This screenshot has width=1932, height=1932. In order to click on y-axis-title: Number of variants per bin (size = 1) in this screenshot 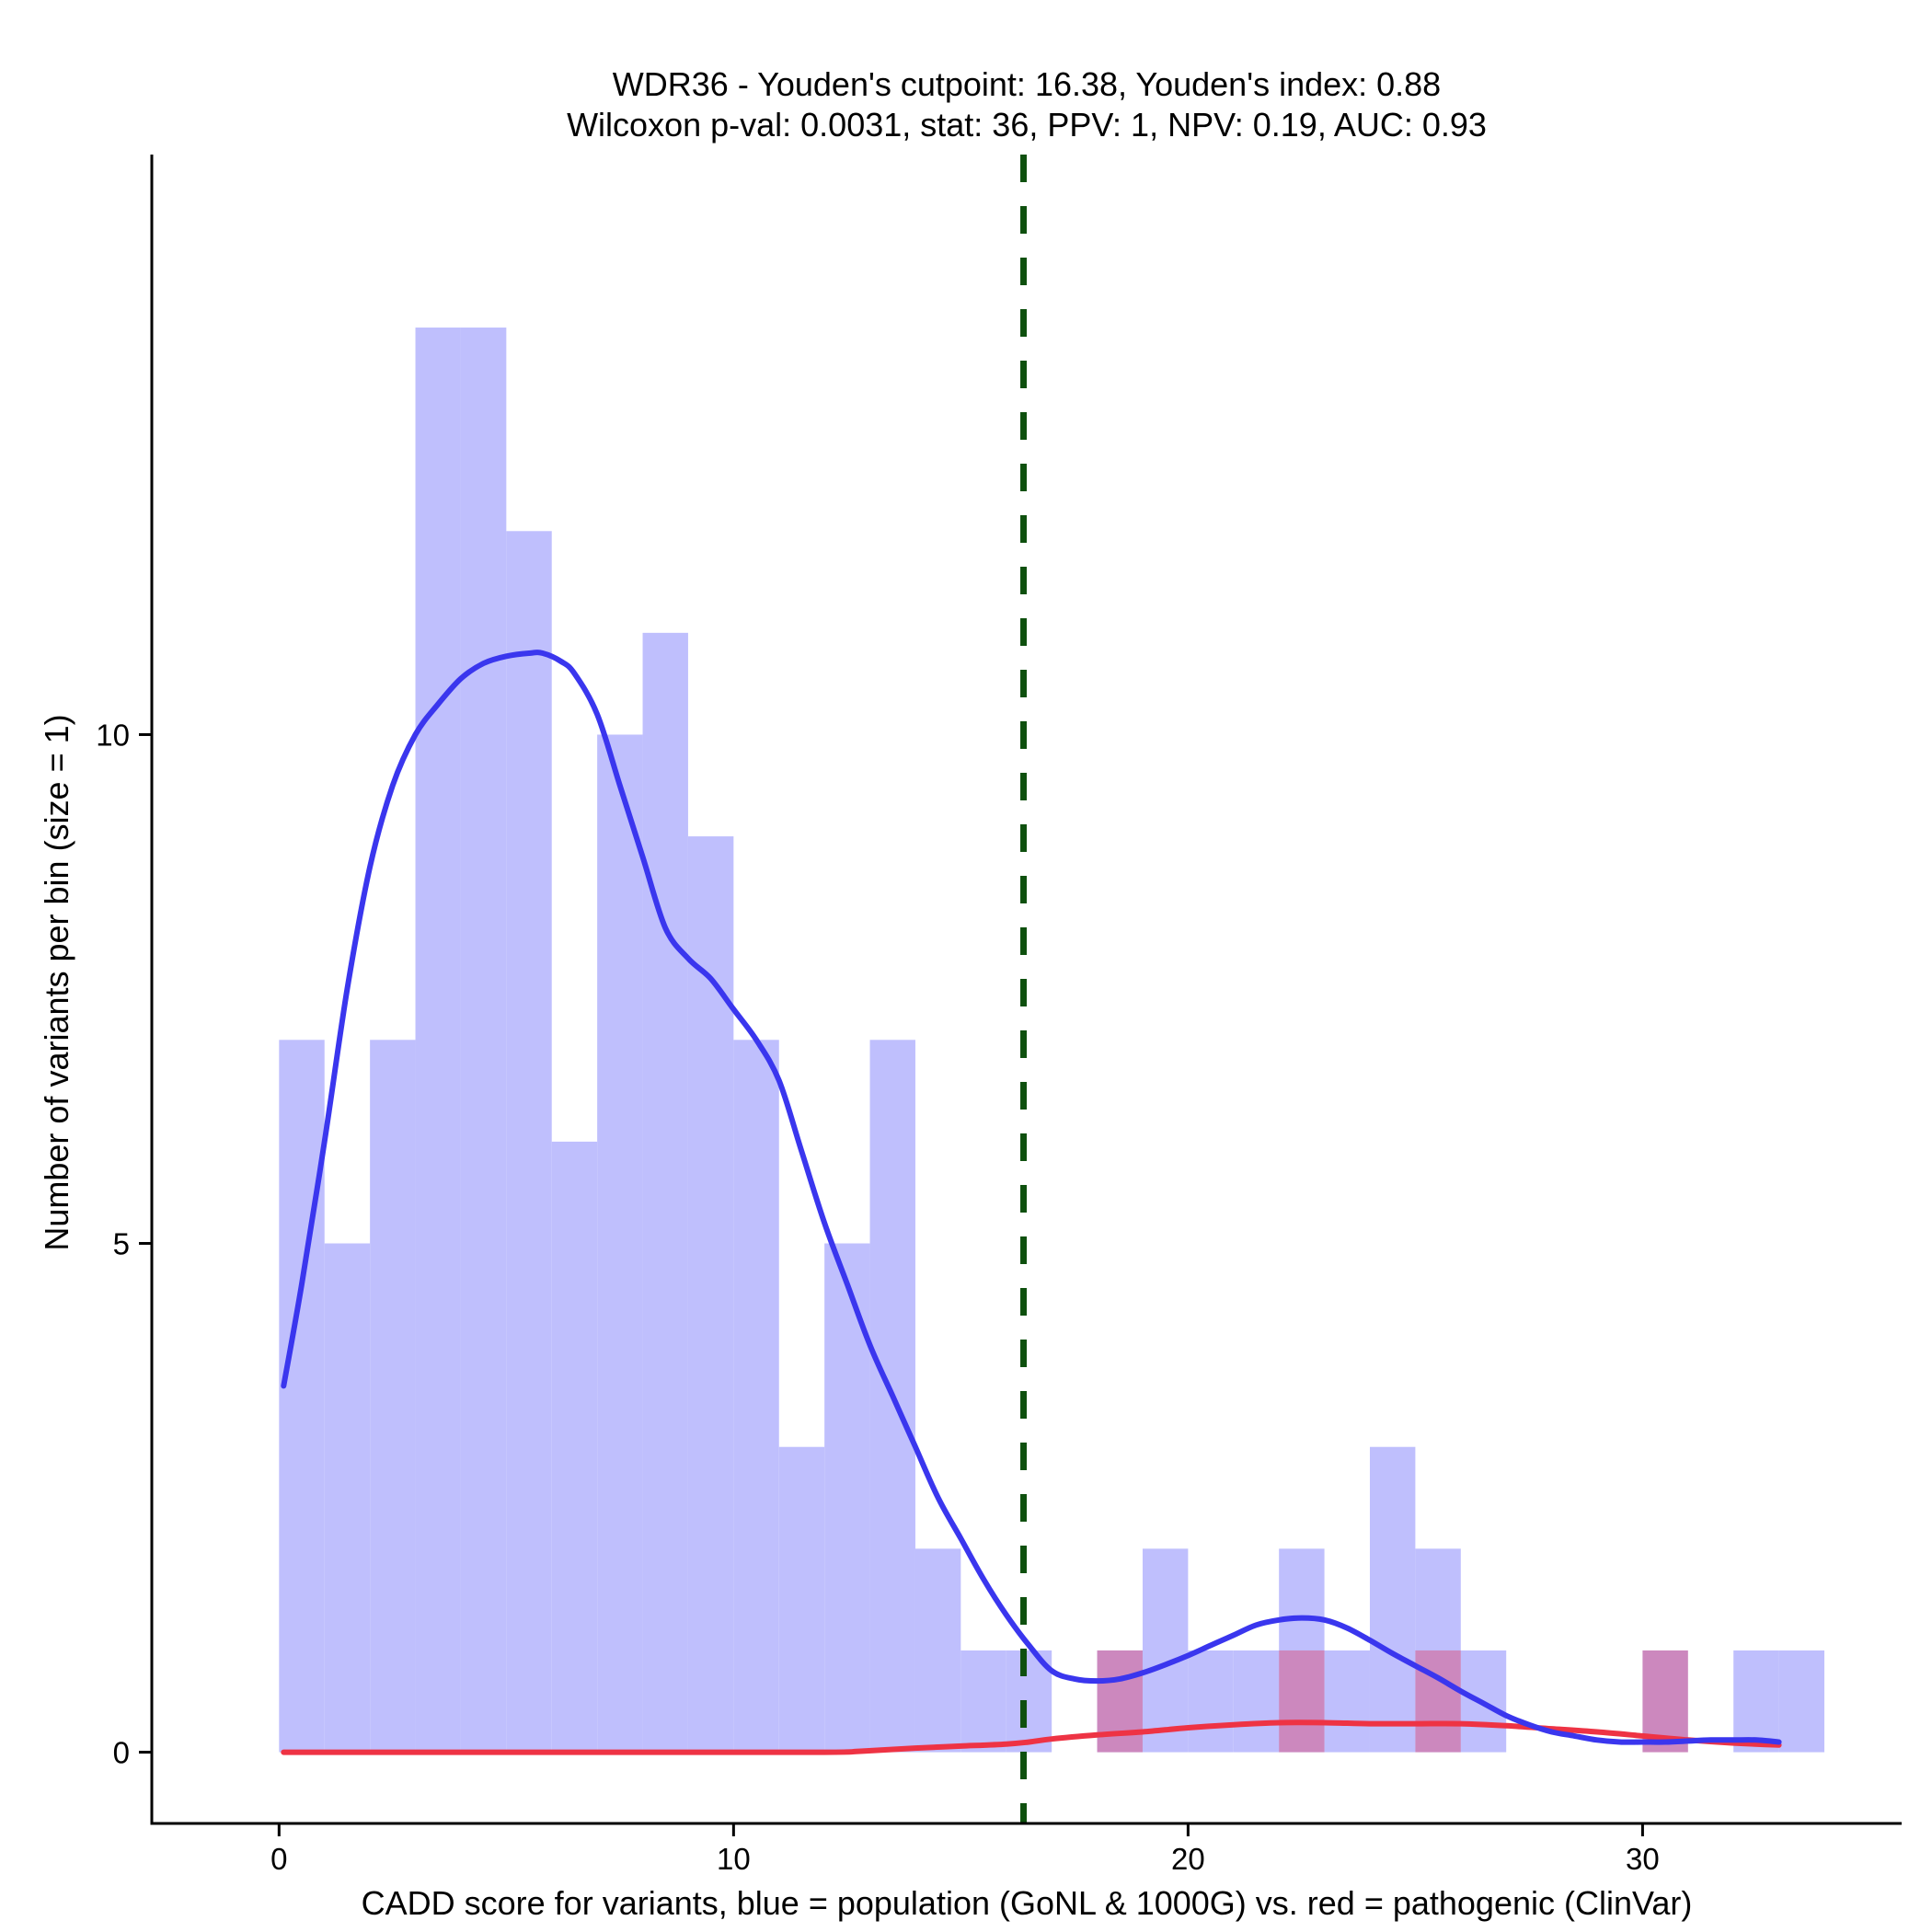, I will do `click(56, 982)`.